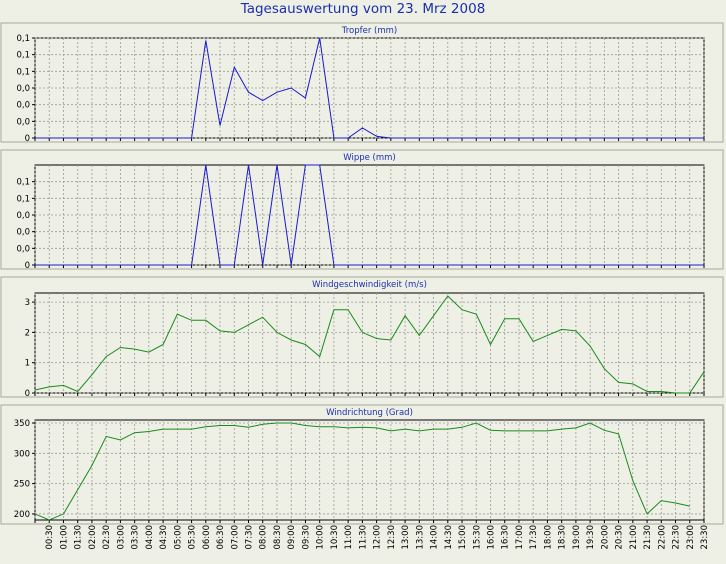  I want to click on x-tick-label: 03:00, so click(121, 537).